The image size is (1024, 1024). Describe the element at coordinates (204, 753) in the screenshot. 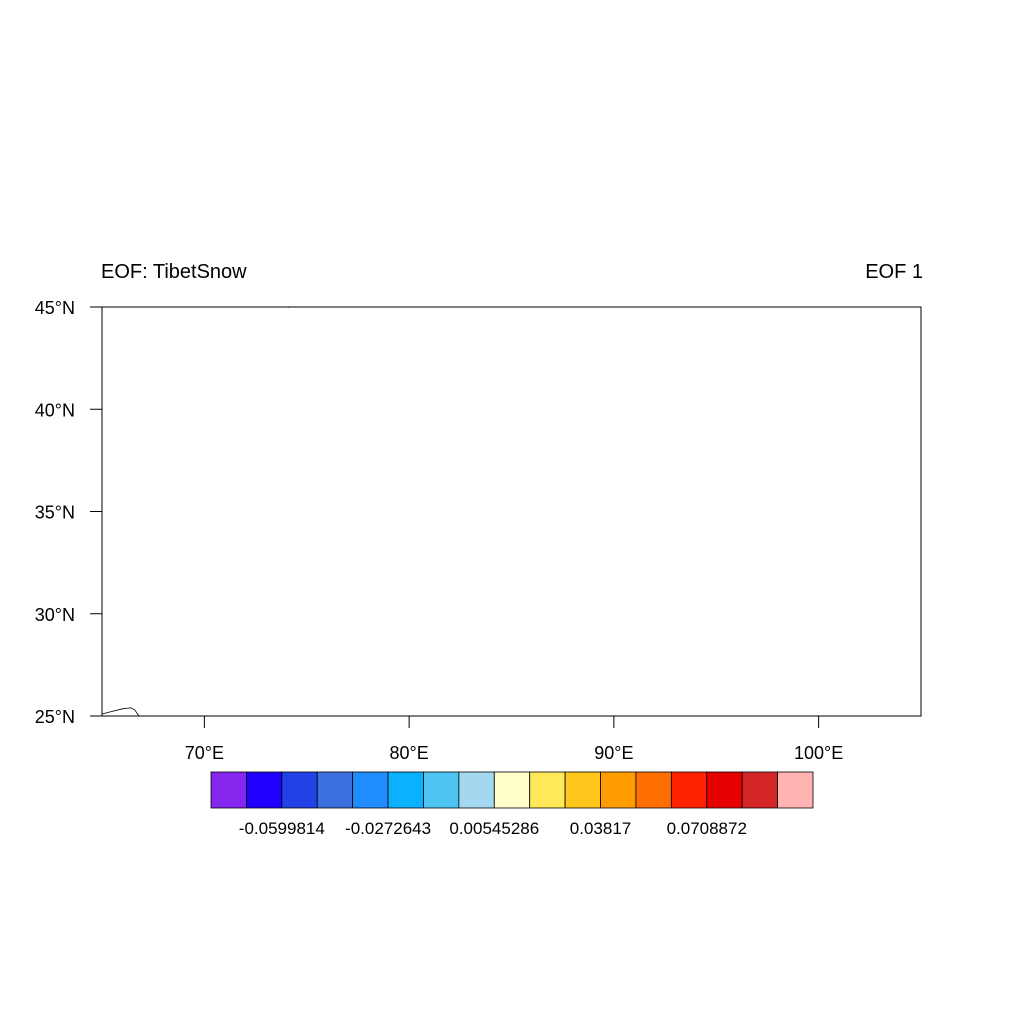

I see `lon-tick-label: 70°E` at that location.